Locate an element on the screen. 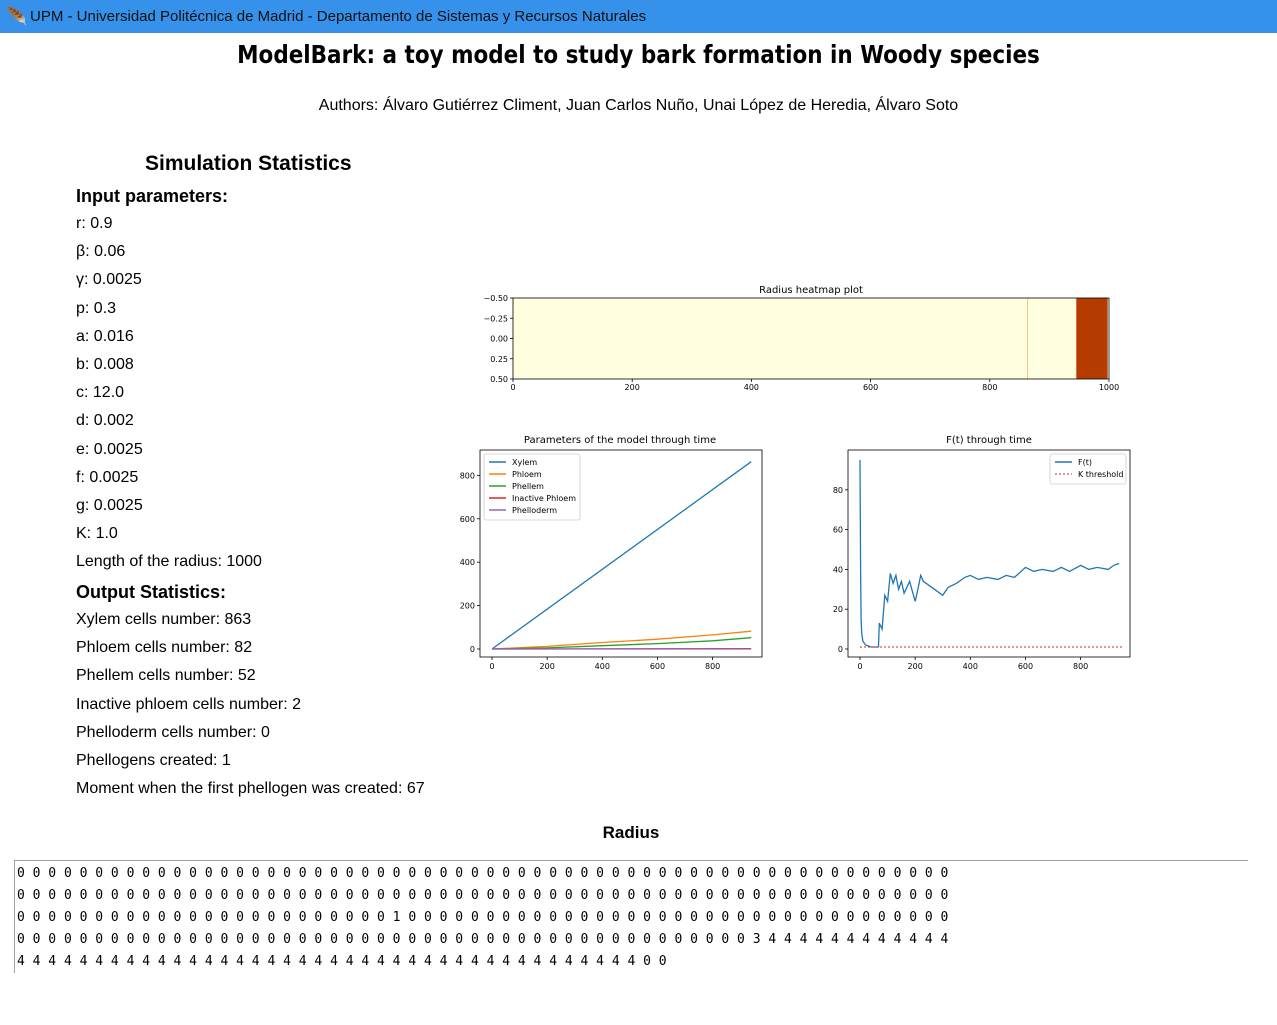 This screenshot has width=1277, height=1025. input-param-p: p: 0.3 is located at coordinates (96, 308).